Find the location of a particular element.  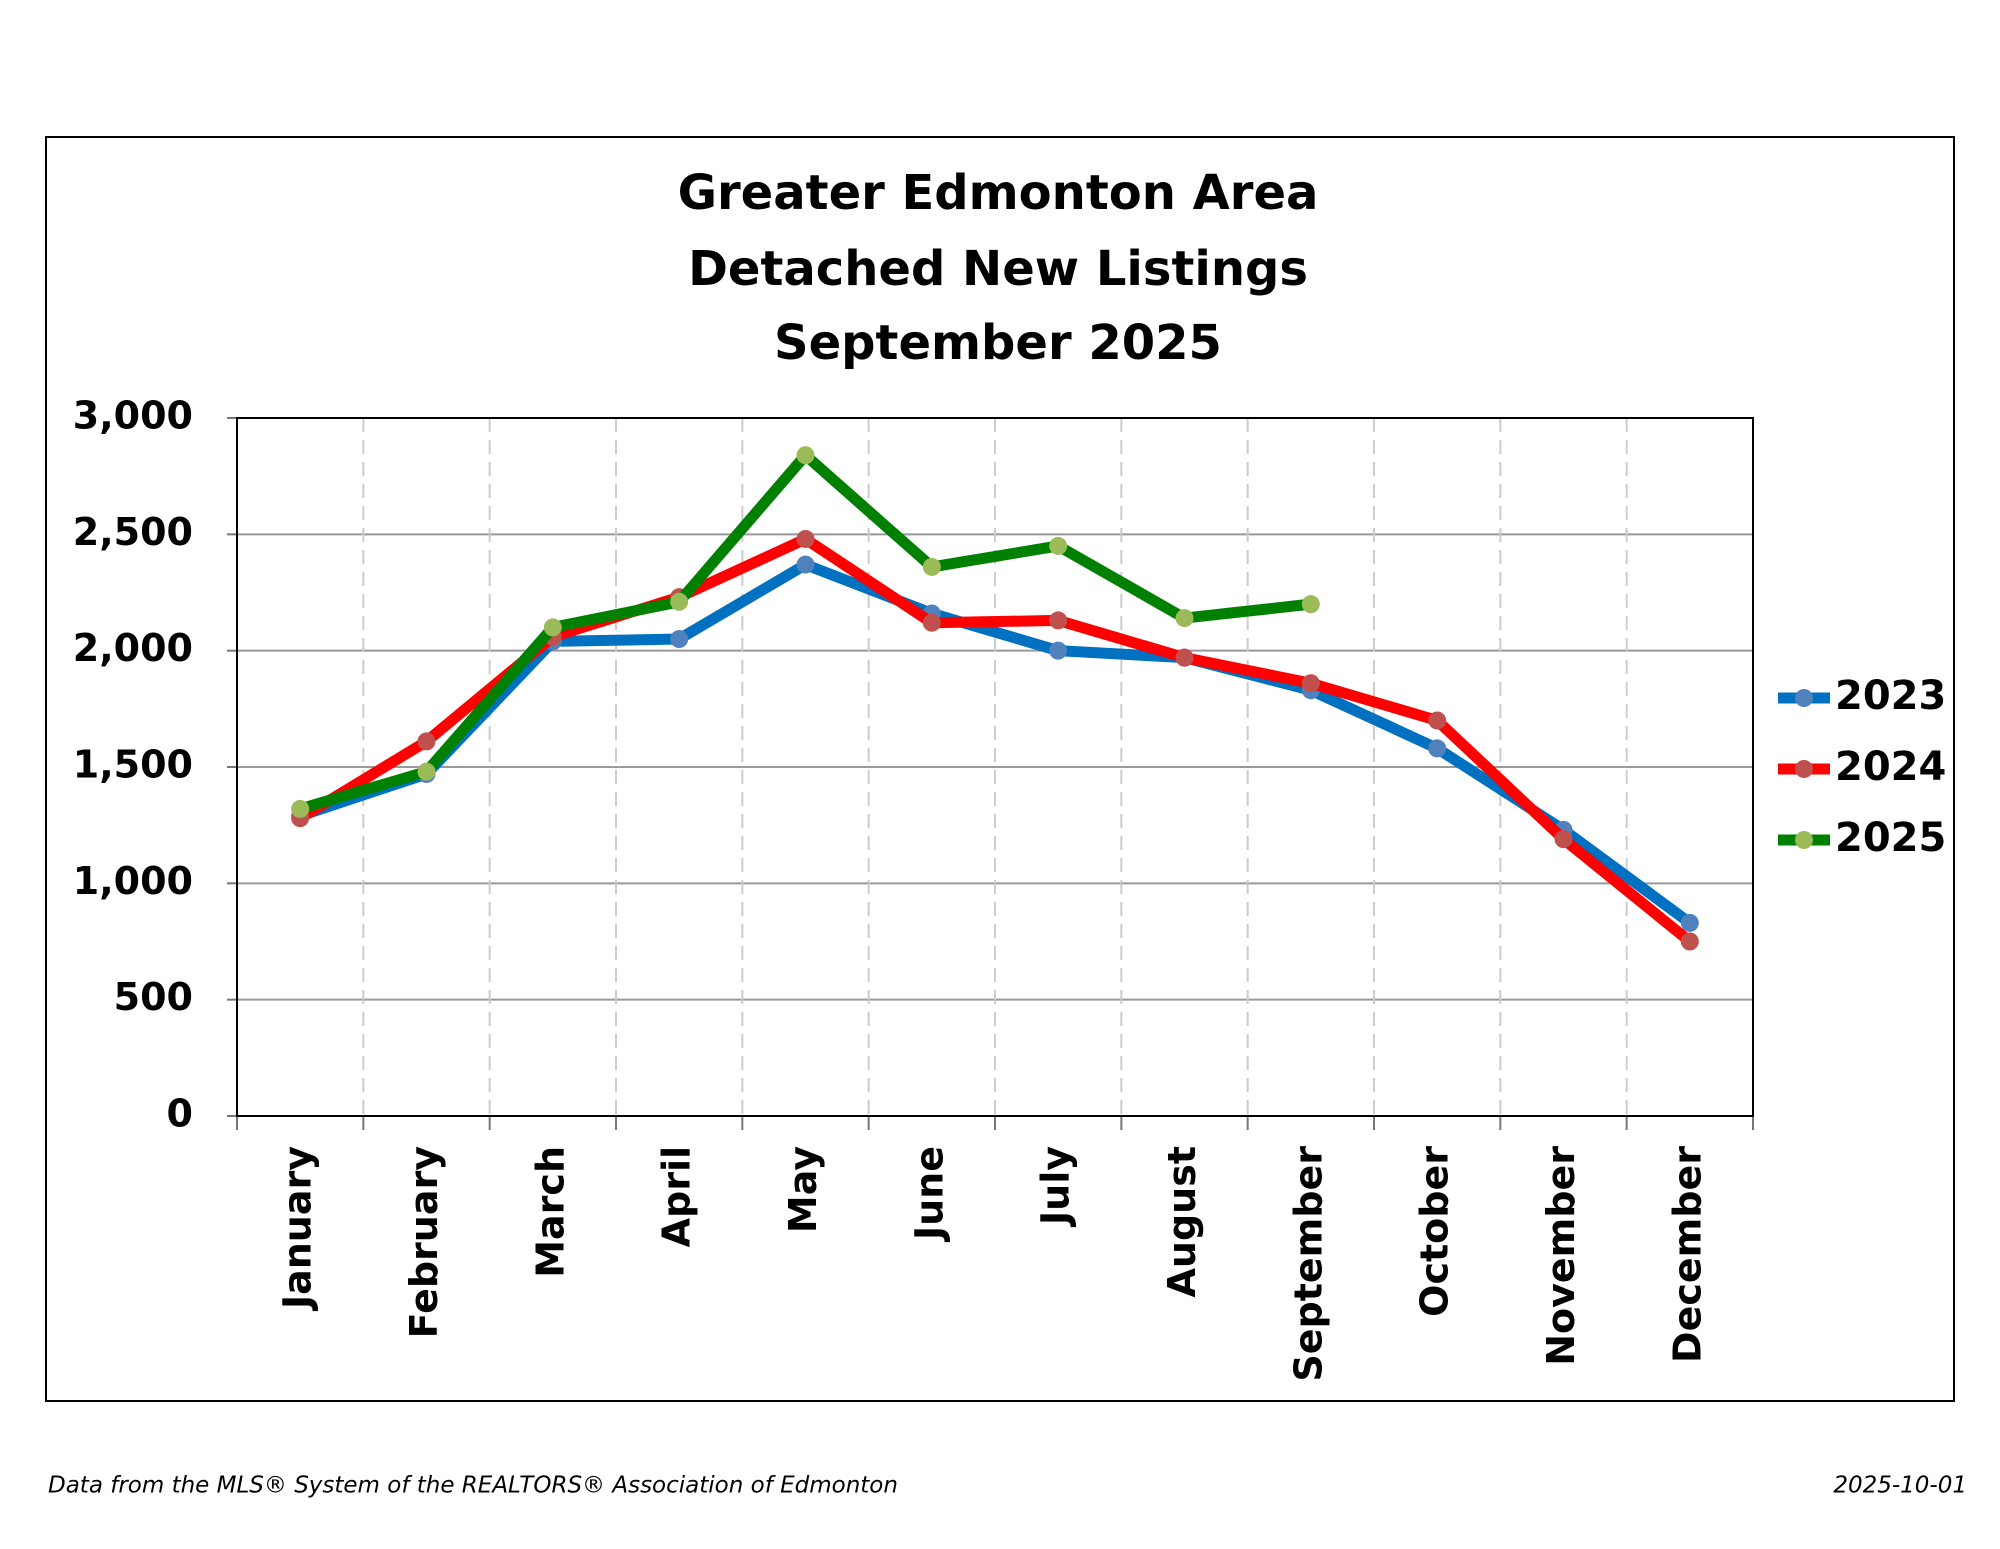

y-tick-label: 3,000 is located at coordinates (133, 416).